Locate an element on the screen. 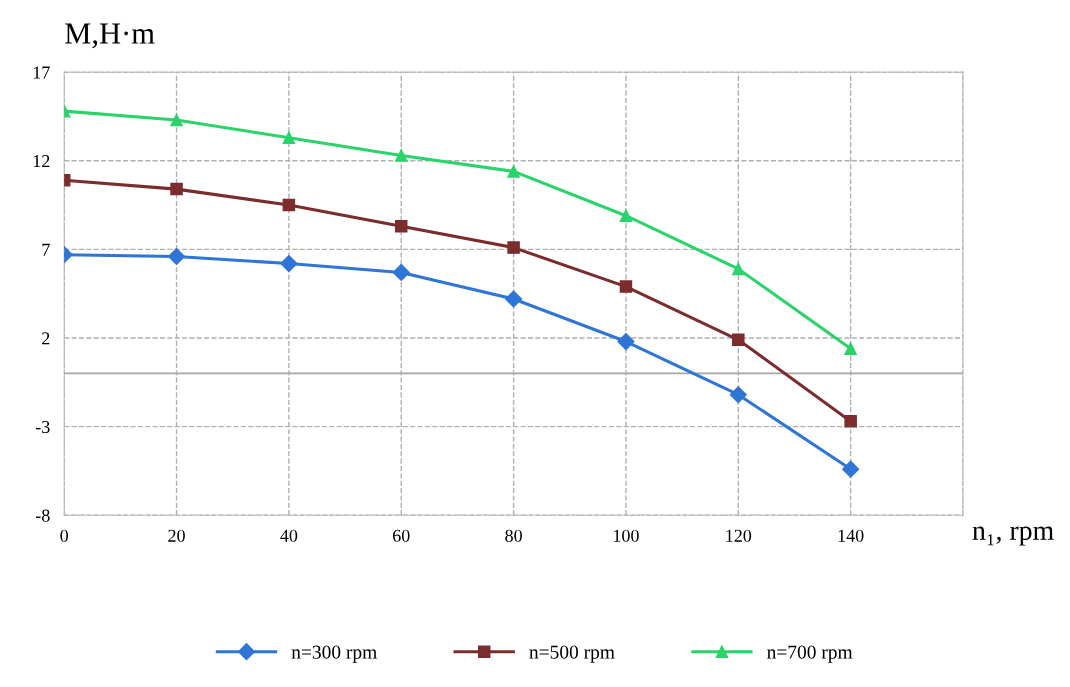  legend-label: n=300 rpm is located at coordinates (334, 654).